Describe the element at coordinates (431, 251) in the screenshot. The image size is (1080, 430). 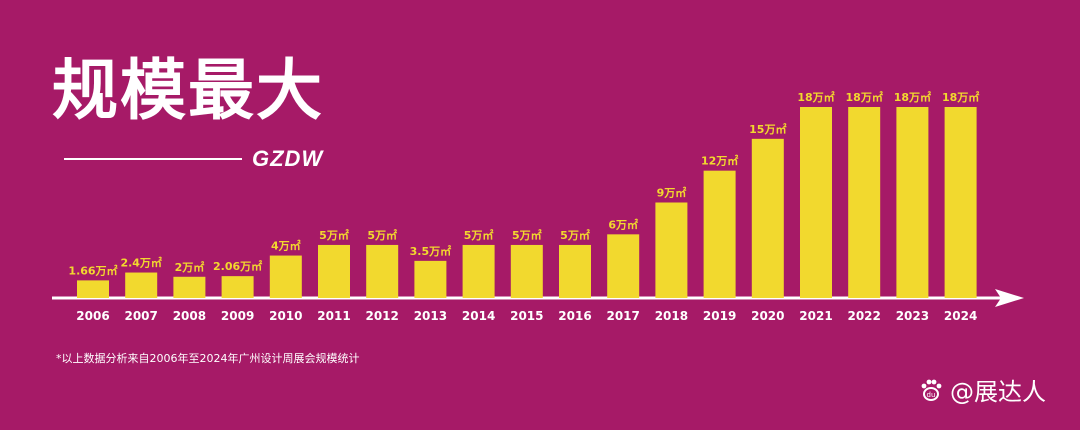
I see `data-label-2013: 3.5万㎡` at that location.